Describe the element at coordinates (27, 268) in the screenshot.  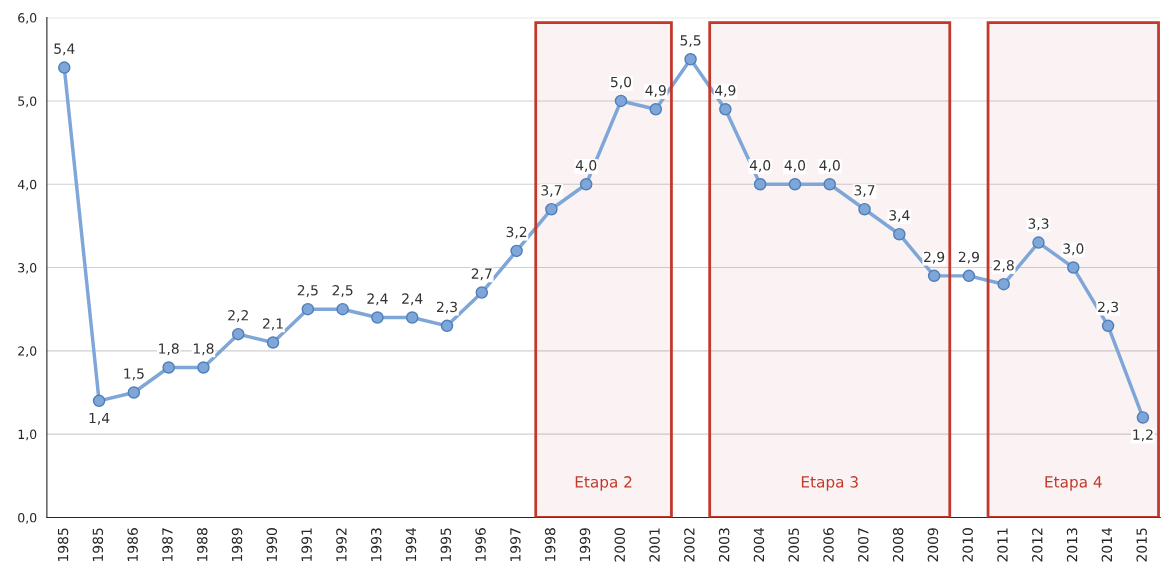
I see `y-tick-label: 3,0` at that location.